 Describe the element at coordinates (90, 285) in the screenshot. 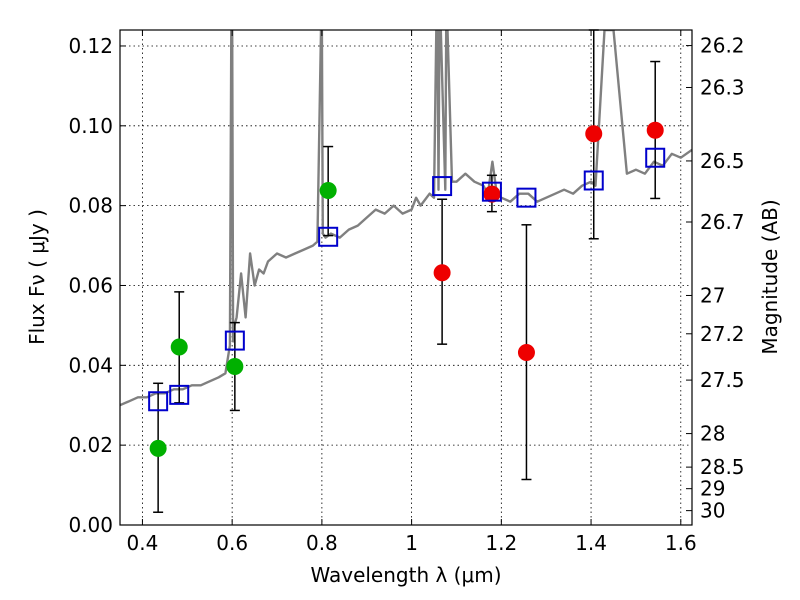

I see `y-tick-label: 0.06` at that location.